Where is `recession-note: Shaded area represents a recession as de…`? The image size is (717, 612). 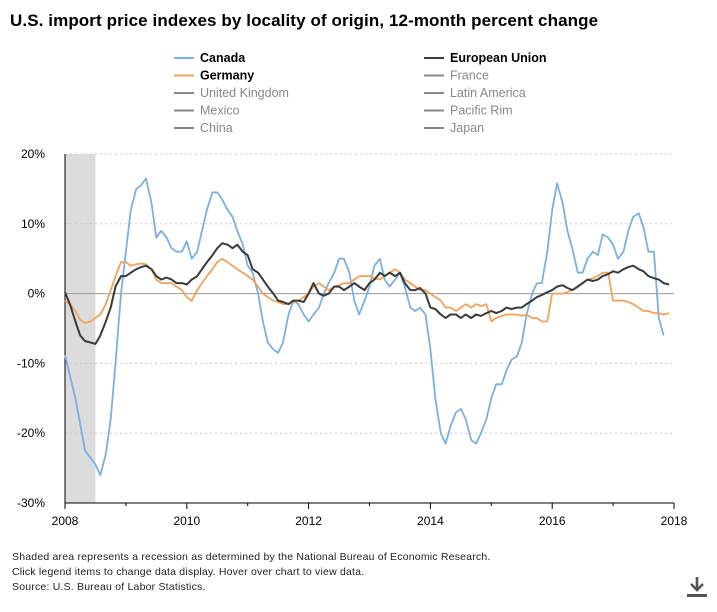
recession-note: Shaded area represents a recession as de… is located at coordinates (251, 557).